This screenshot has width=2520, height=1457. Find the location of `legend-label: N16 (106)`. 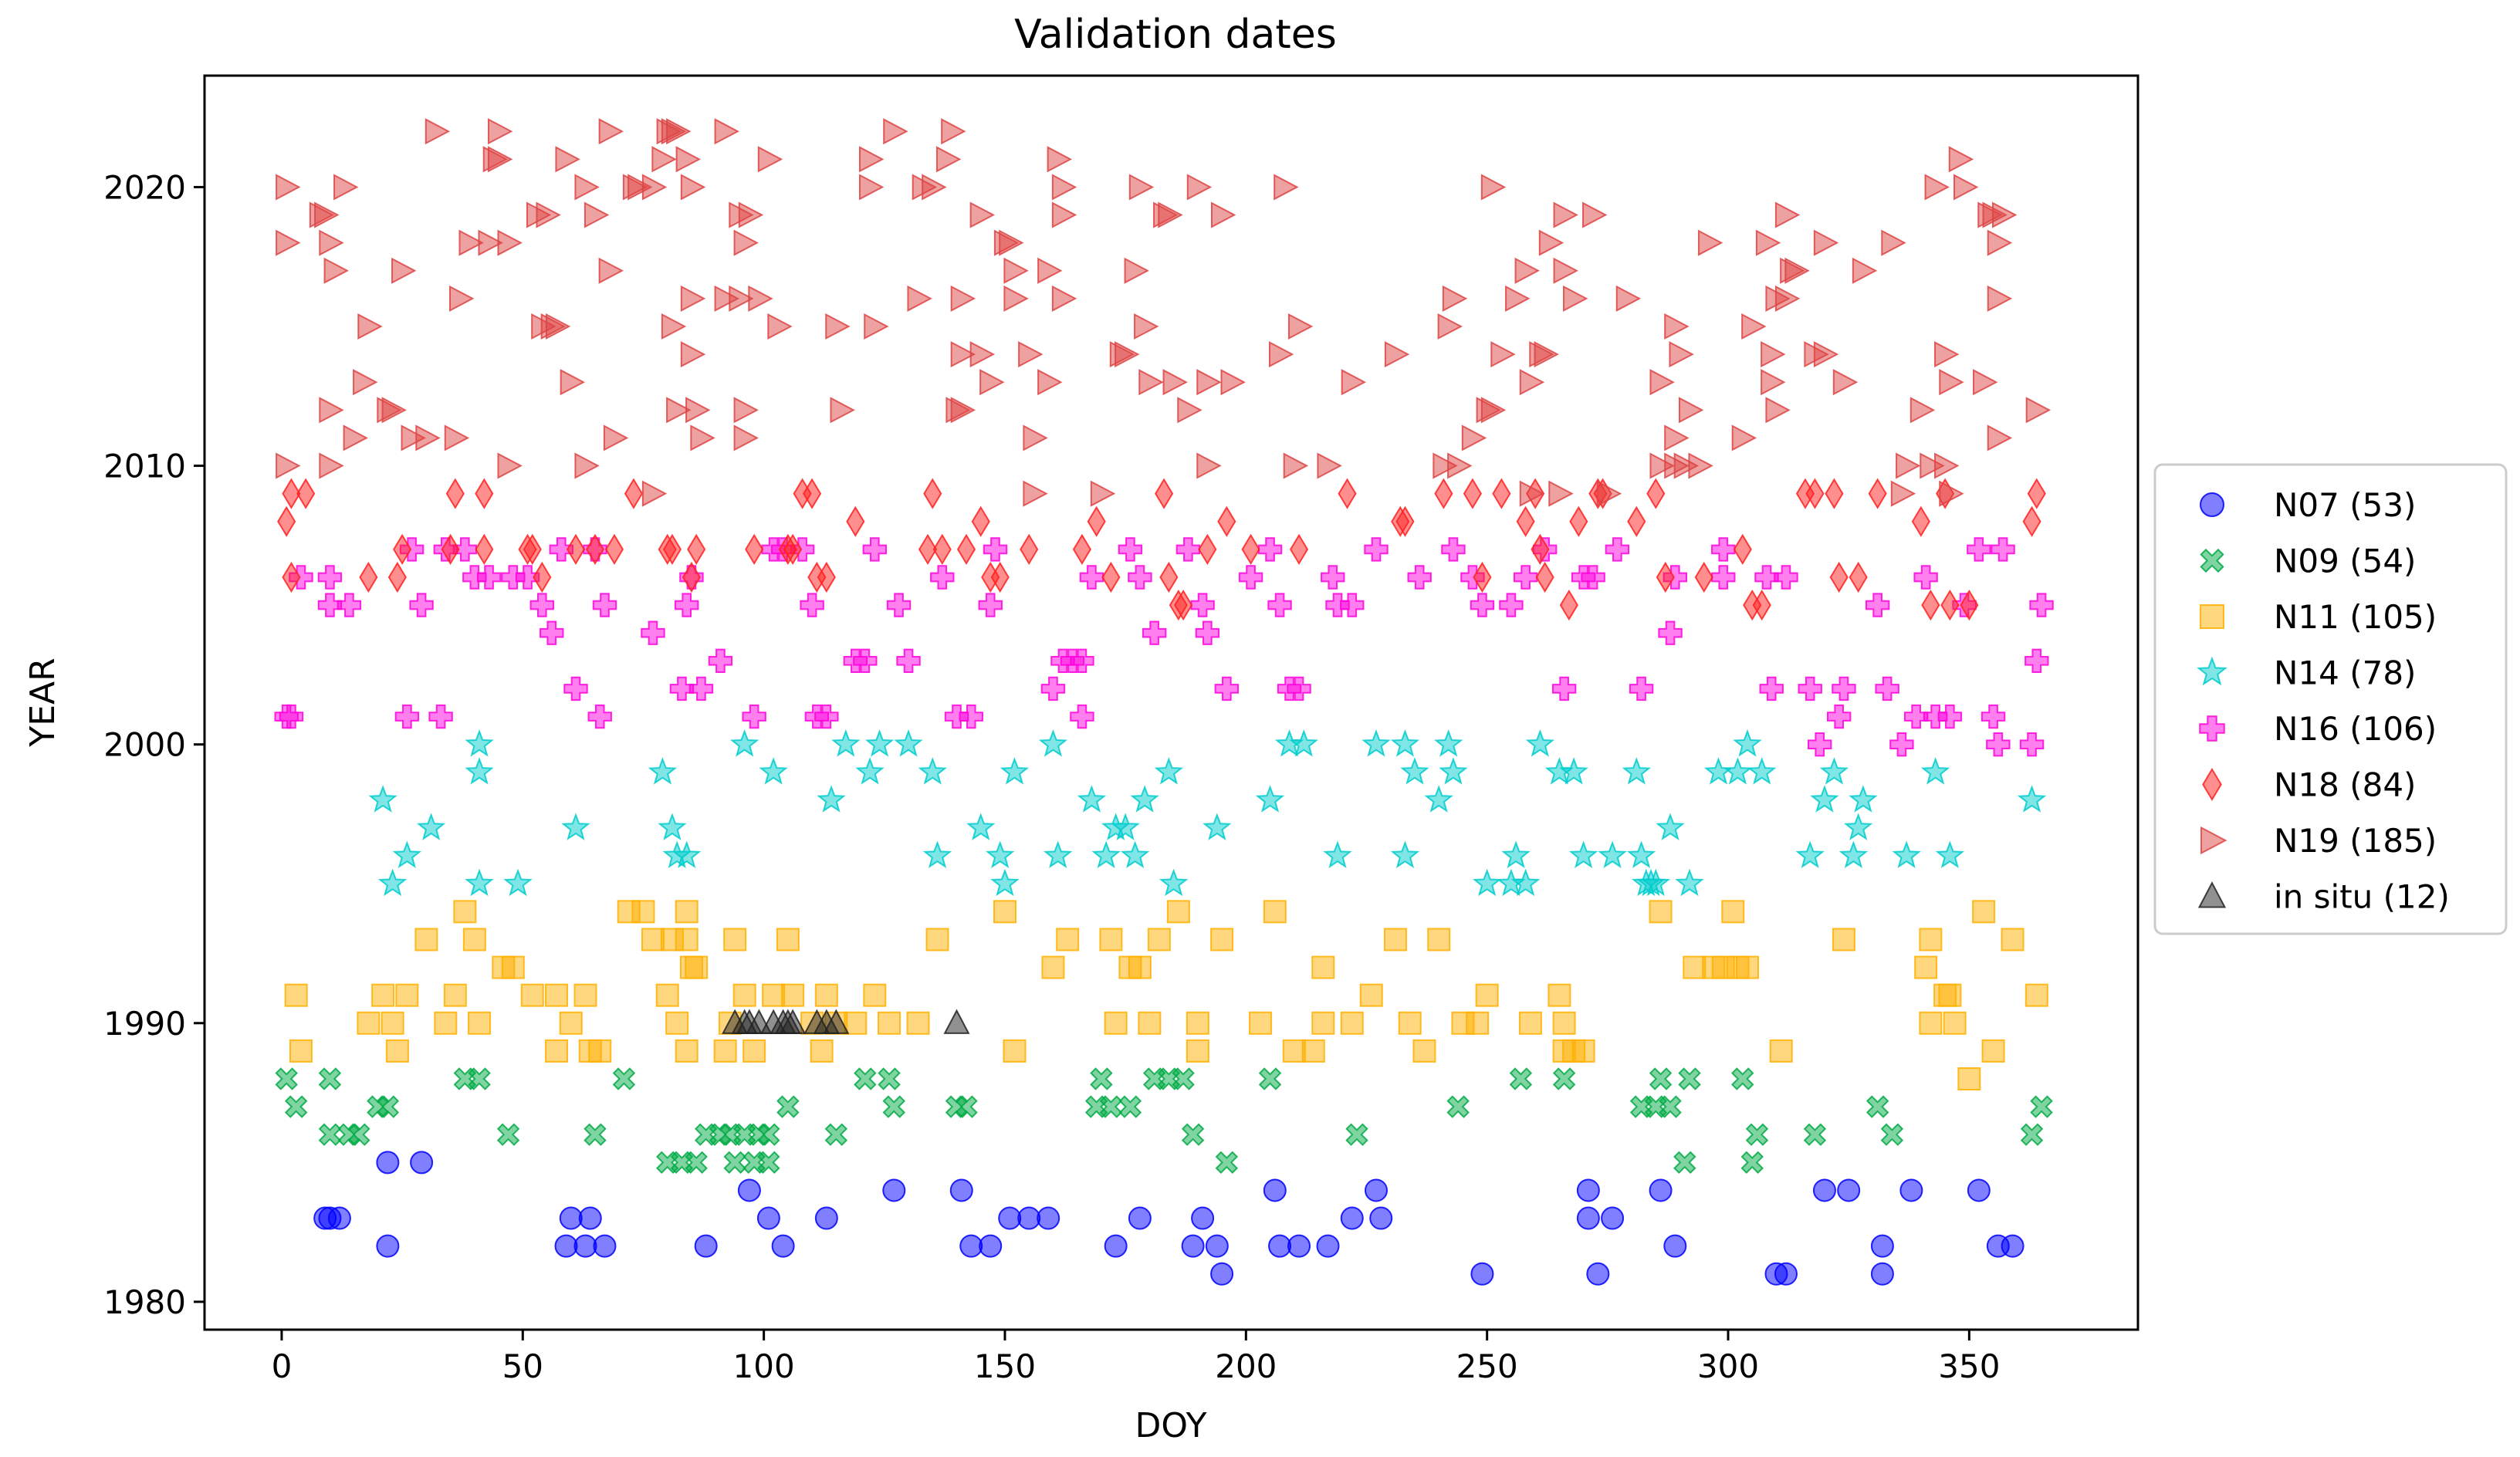

legend-label: N16 (106) is located at coordinates (2355, 729).